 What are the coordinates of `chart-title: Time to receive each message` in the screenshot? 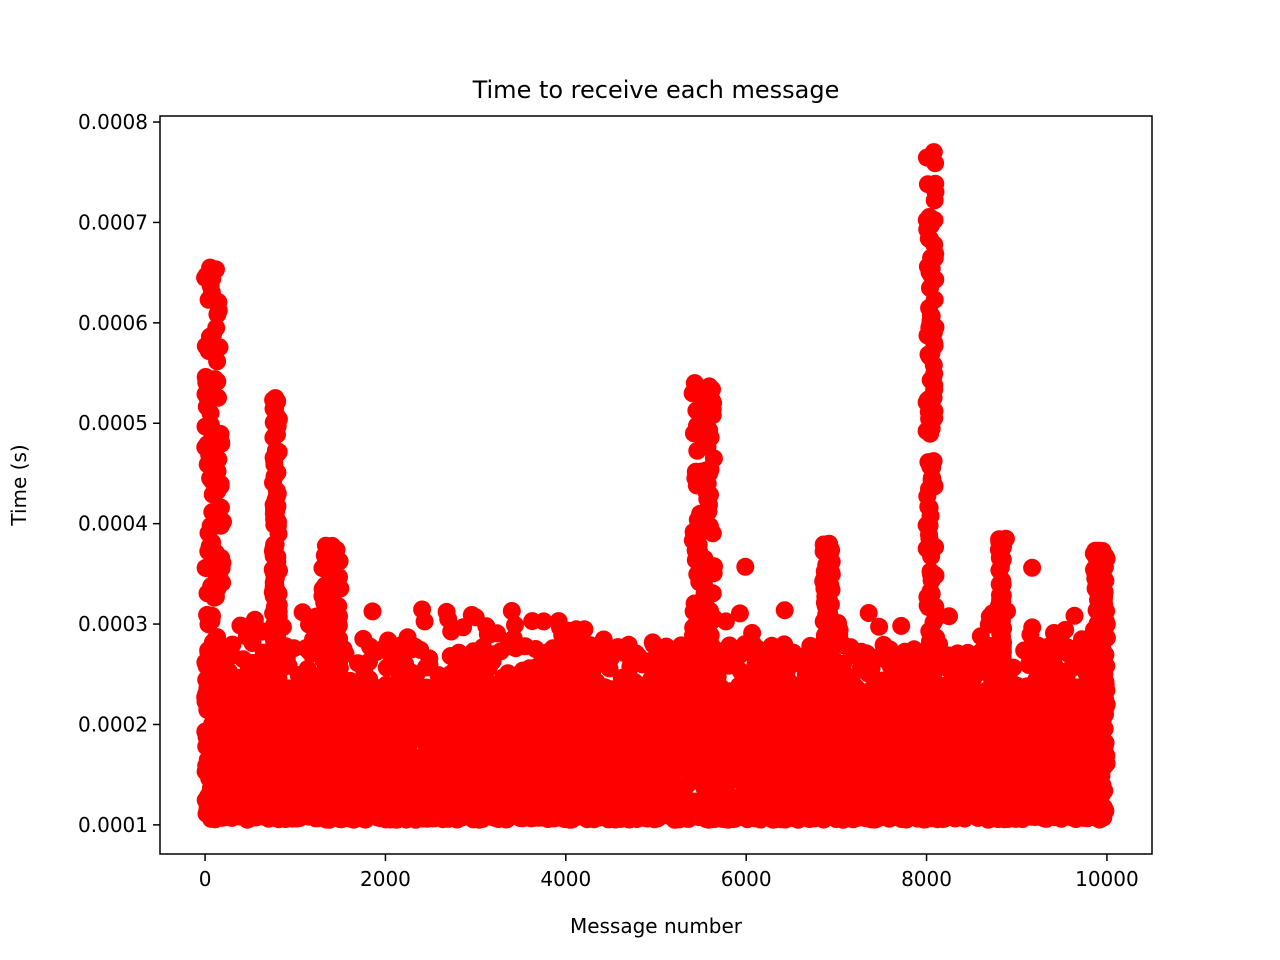 It's located at (656, 90).